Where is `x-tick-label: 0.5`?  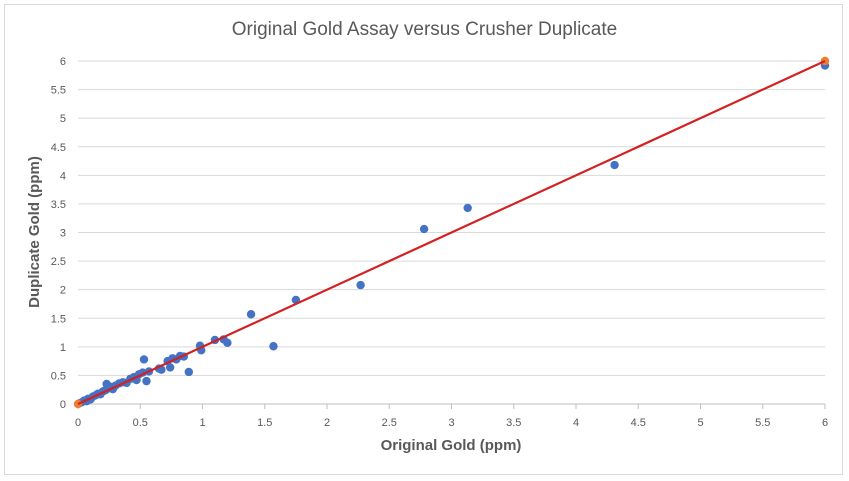 x-tick-label: 0.5 is located at coordinates (140, 423).